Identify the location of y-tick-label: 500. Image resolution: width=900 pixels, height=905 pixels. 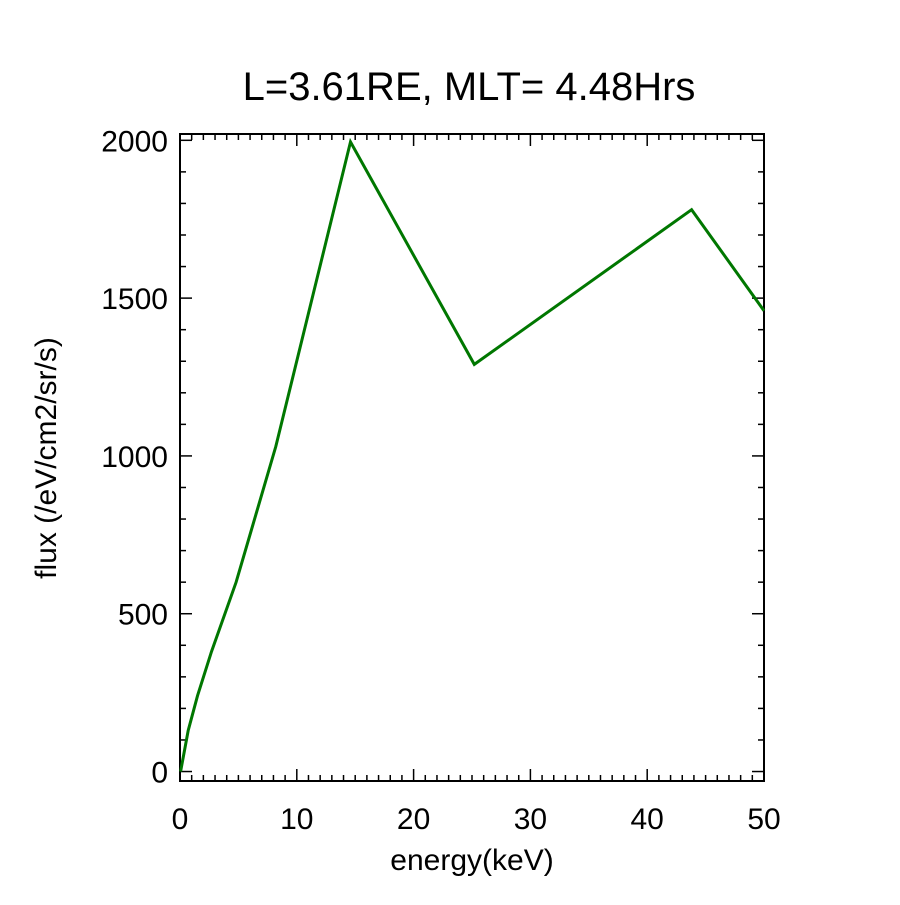
(143, 615).